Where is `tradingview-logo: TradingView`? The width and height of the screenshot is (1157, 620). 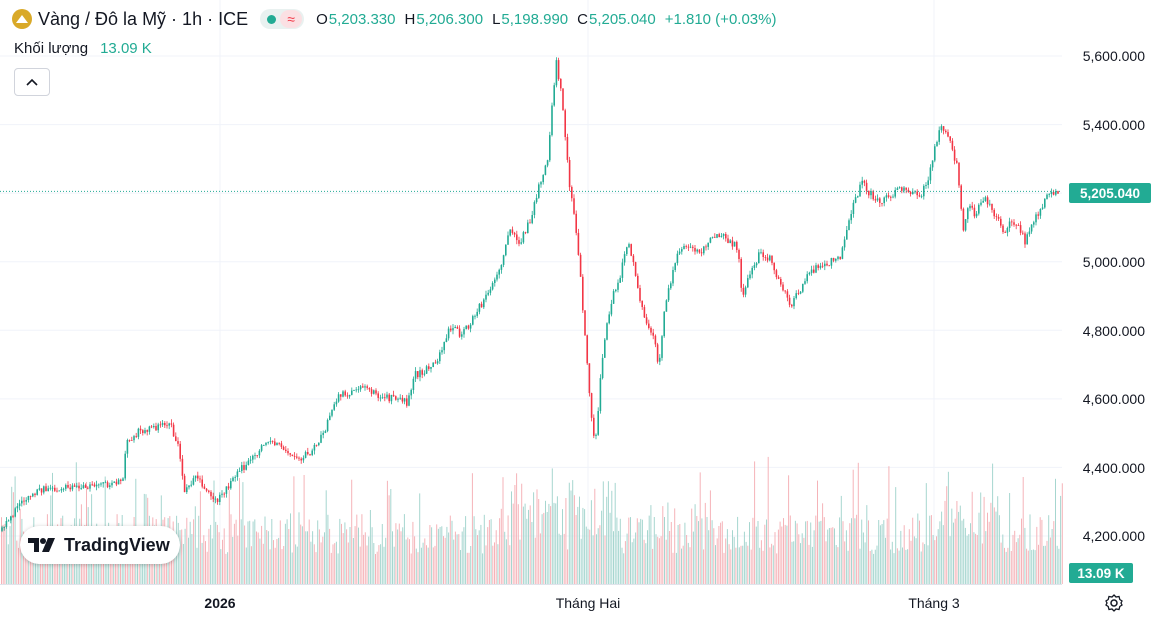 tradingview-logo: TradingView is located at coordinates (100, 545).